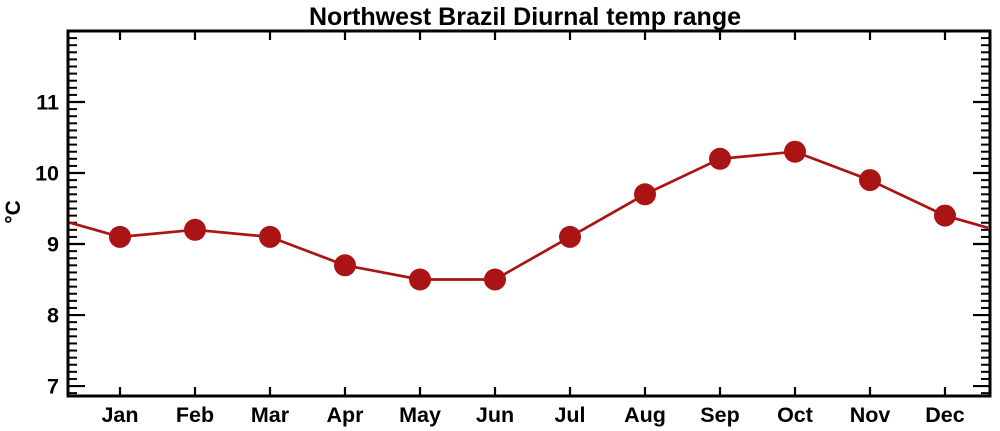  I want to click on data-point-nov, so click(870, 180).